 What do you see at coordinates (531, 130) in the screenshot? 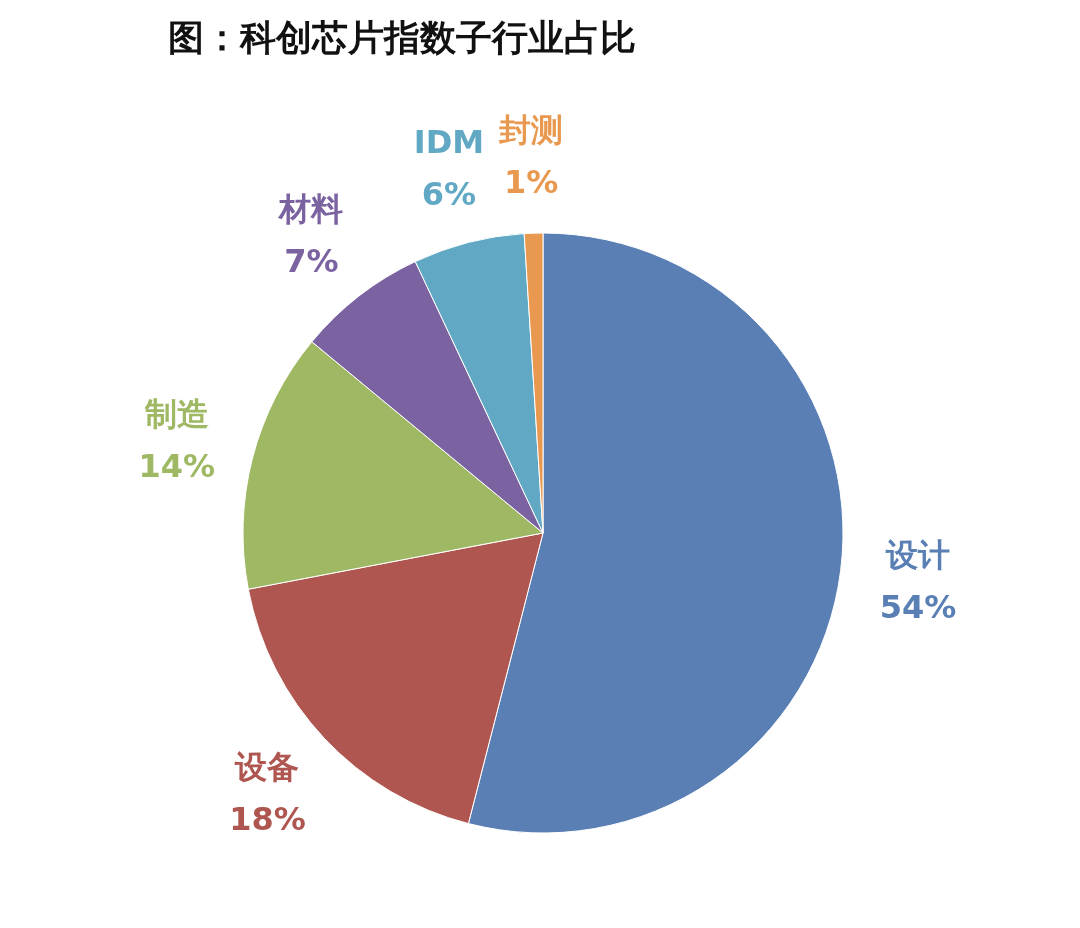
I see `slice-label: 封测` at bounding box center [531, 130].